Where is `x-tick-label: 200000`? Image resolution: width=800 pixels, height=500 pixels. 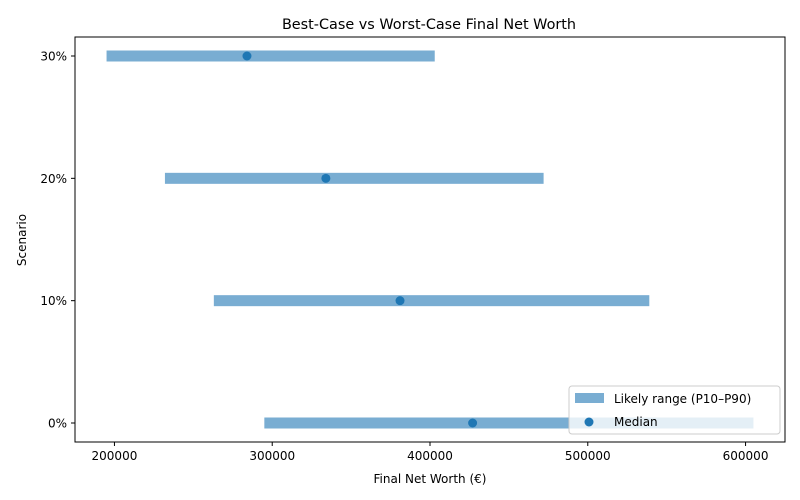 x-tick-label: 200000 is located at coordinates (115, 456).